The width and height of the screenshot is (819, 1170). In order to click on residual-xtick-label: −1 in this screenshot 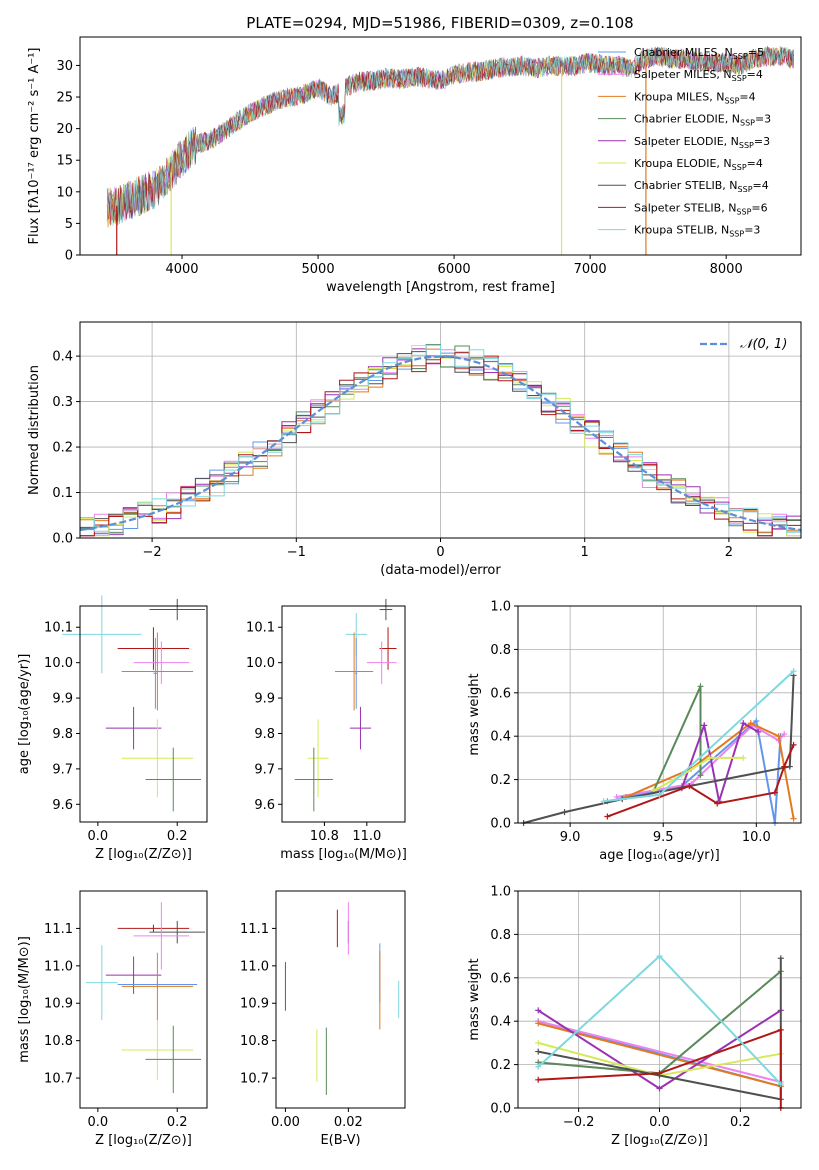, I will do `click(296, 552)`.